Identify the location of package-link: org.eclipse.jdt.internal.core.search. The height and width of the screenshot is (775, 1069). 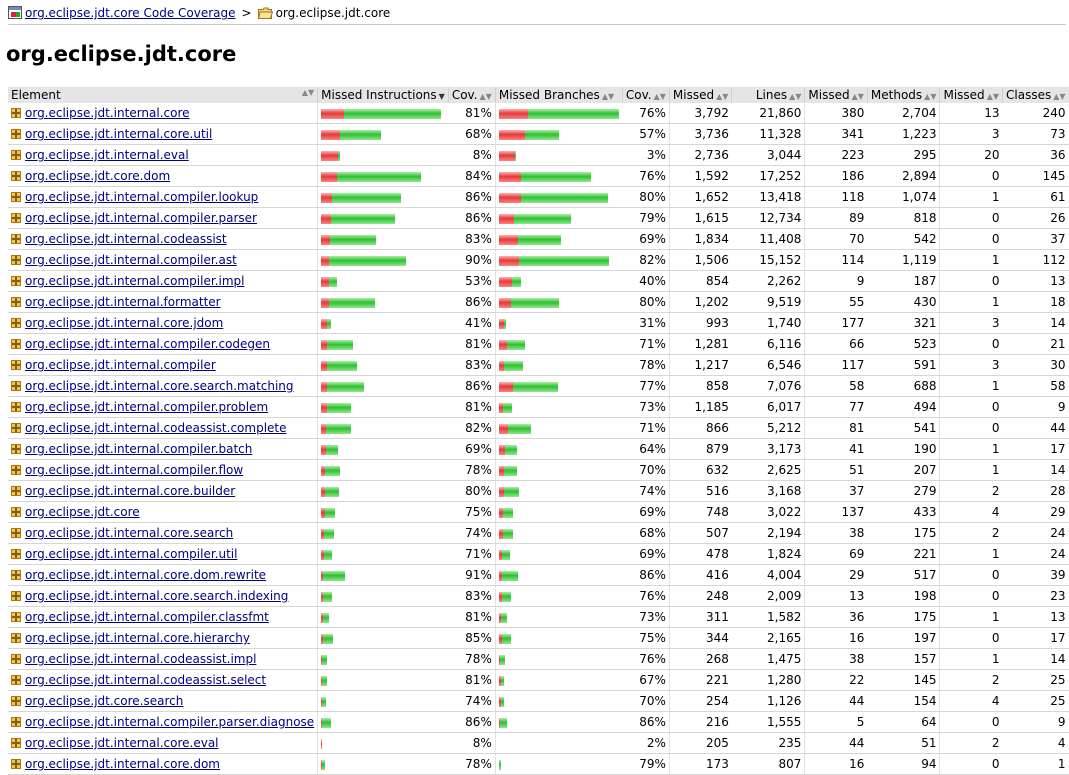
(129, 533).